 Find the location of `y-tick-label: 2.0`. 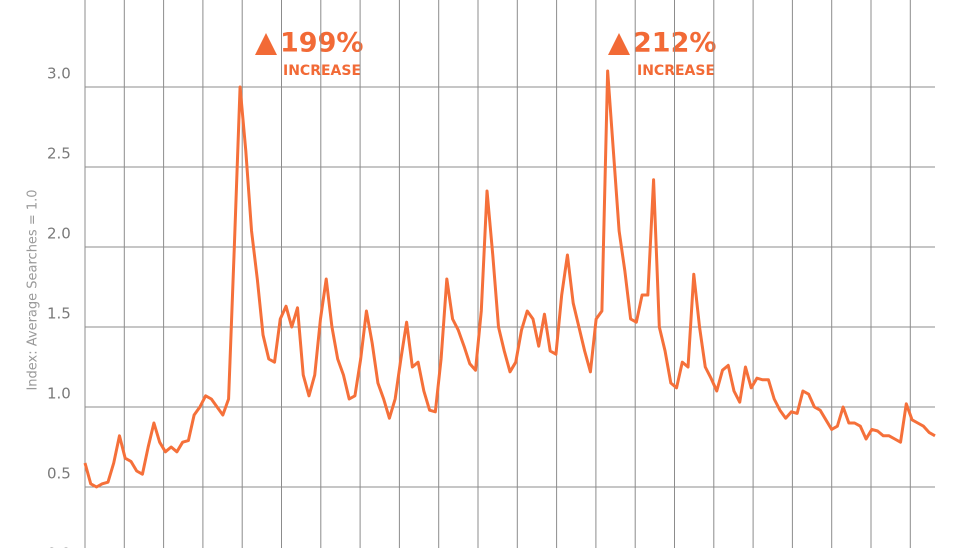

y-tick-label: 2.0 is located at coordinates (59, 234).